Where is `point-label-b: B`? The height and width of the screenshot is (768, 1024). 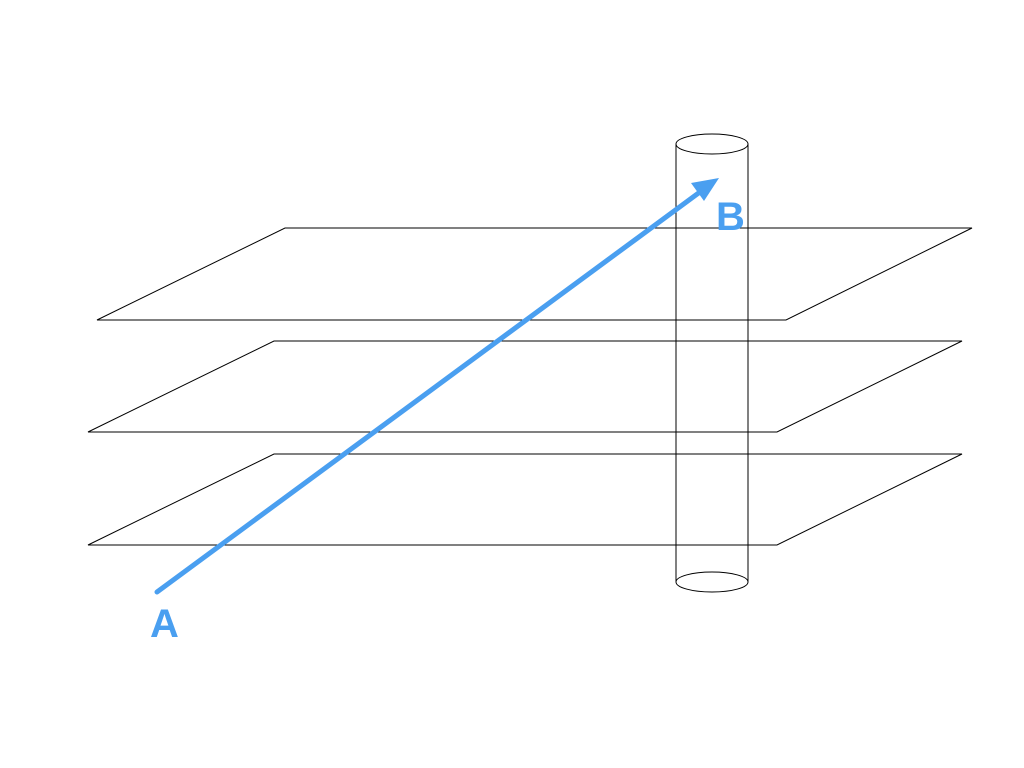
point-label-b: B is located at coordinates (730, 217).